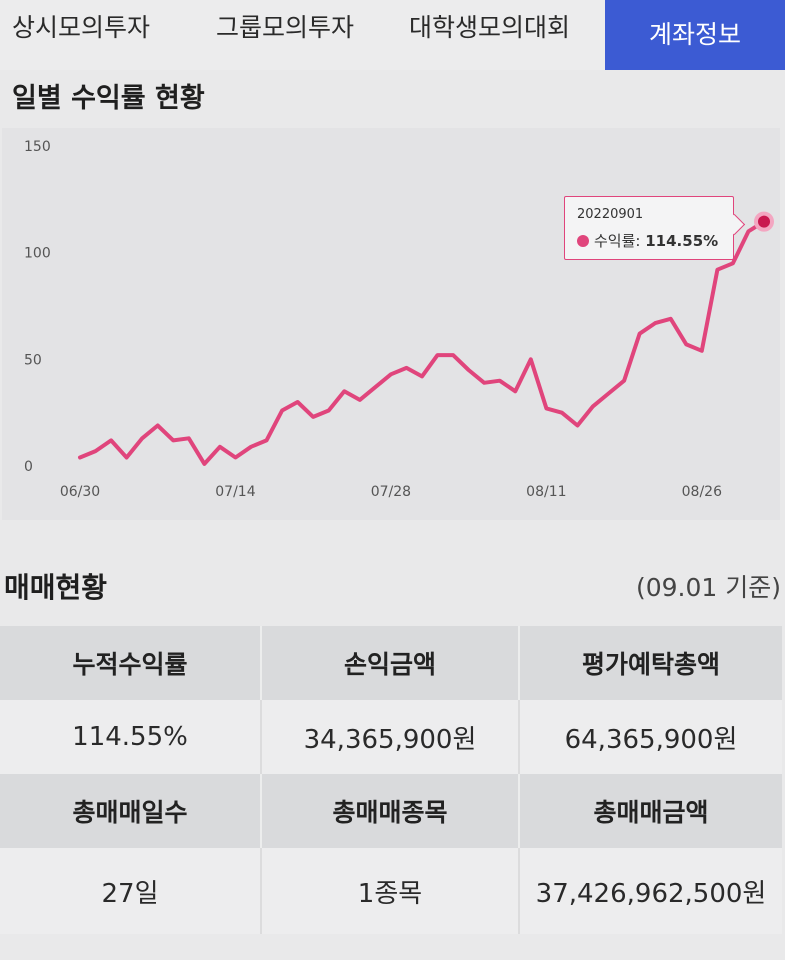 The width and height of the screenshot is (785, 960). I want to click on table-row: 114.55% 34,365,900원 64,365,900원, so click(391, 737).